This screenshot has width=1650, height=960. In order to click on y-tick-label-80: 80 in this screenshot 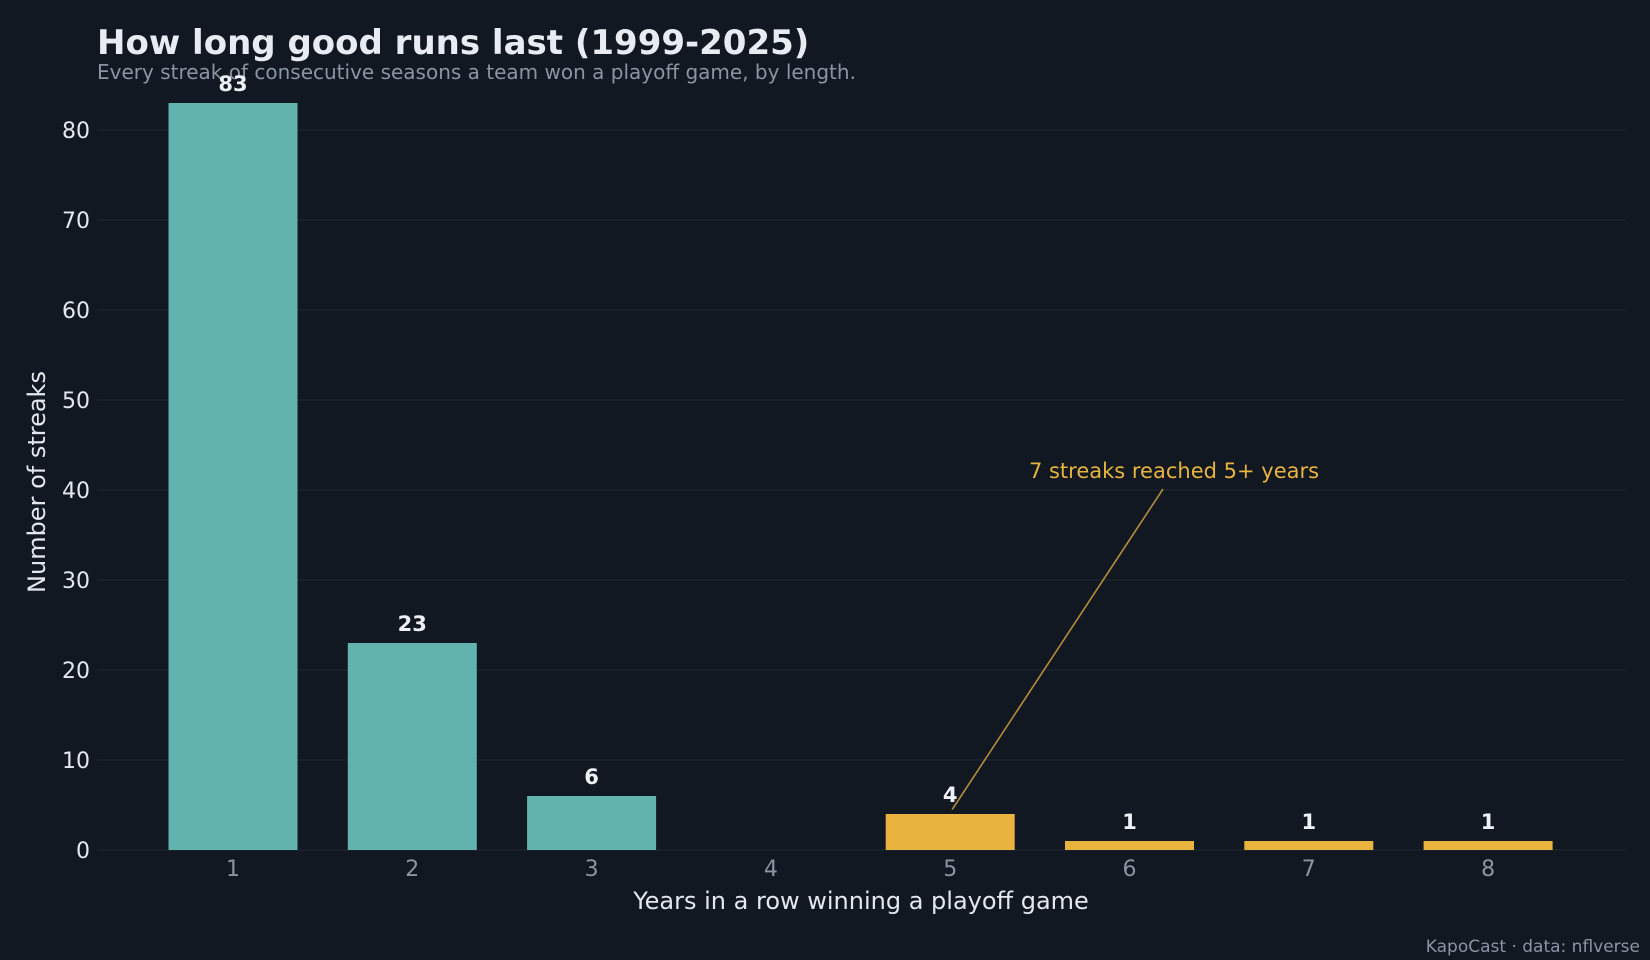, I will do `click(76, 131)`.